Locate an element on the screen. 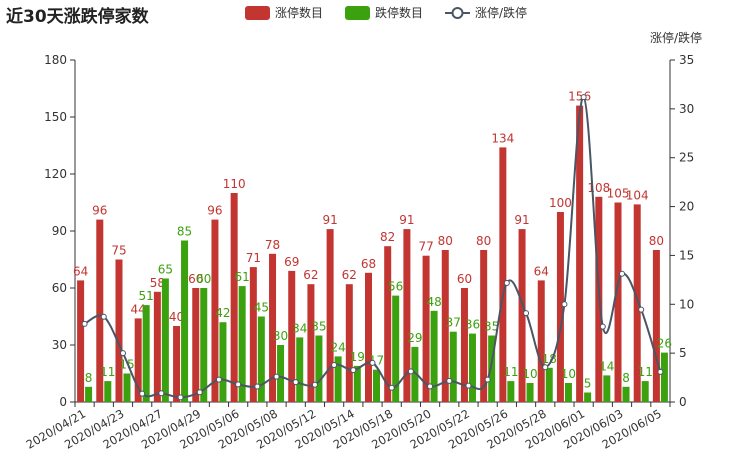 The height and width of the screenshot is (467, 750). y-right-axis-label: 涨停/跌停 is located at coordinates (676, 37).